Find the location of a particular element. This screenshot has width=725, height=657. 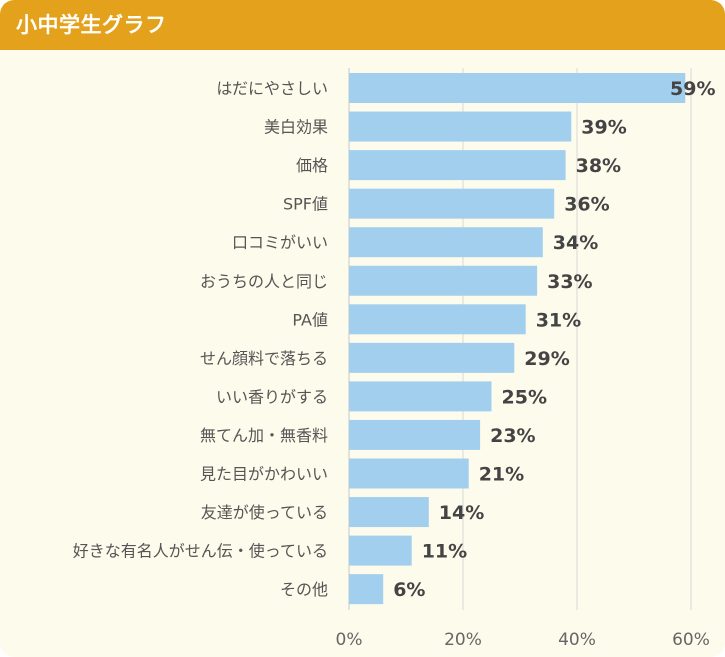

chart-title: 小中学生グラフ is located at coordinates (91, 25).